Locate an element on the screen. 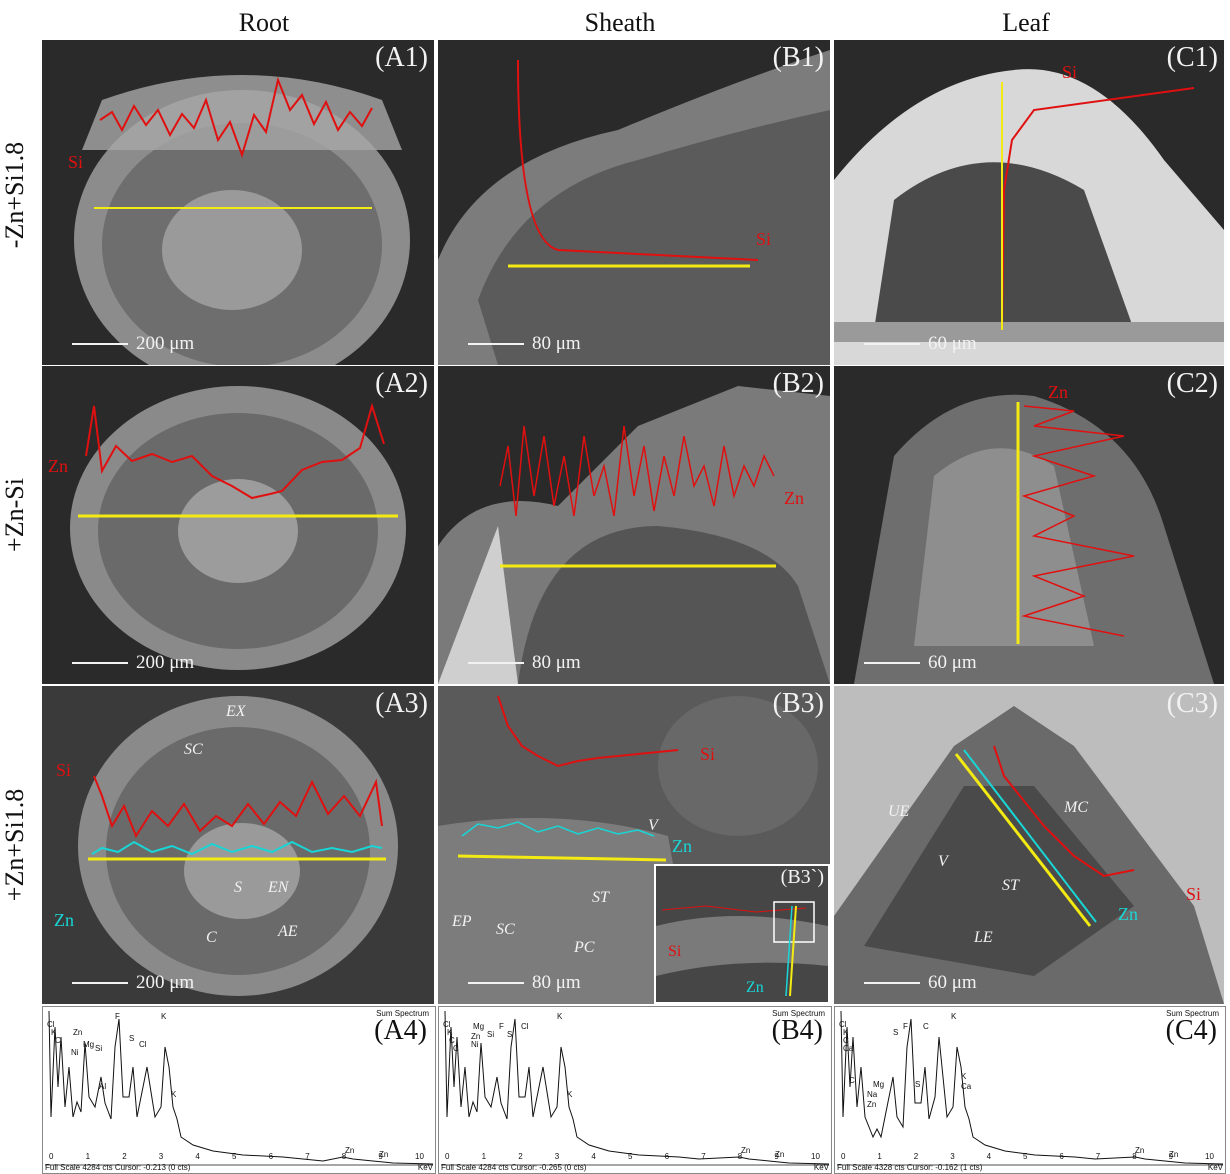 The height and width of the screenshot is (1174, 1230). panel-tag-a4: (A4) is located at coordinates (400, 1030).